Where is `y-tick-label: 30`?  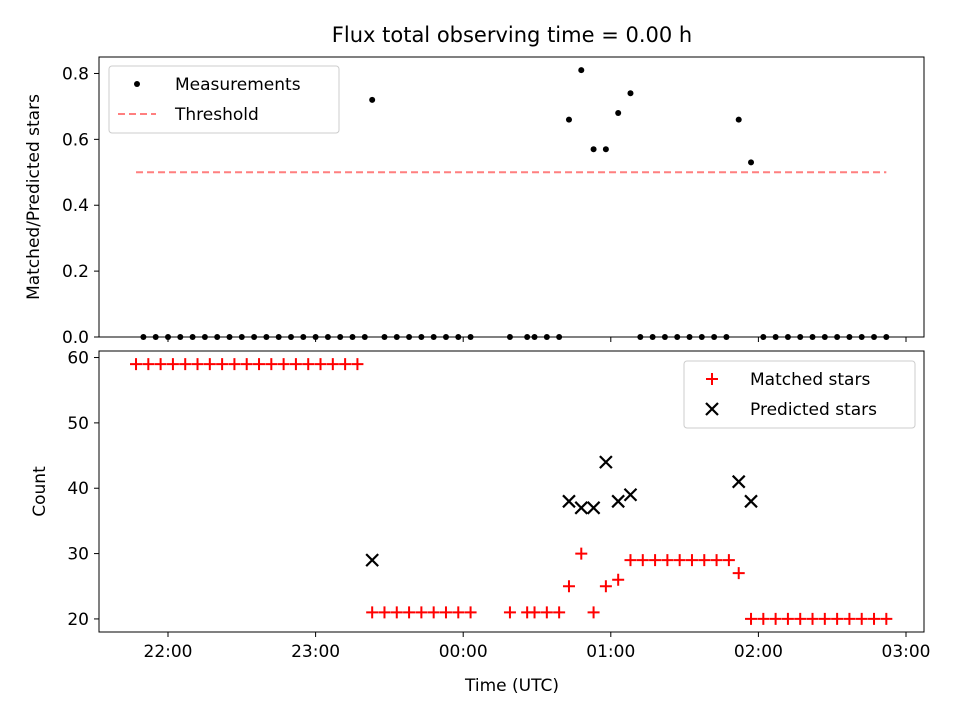
y-tick-label: 30 is located at coordinates (78, 555).